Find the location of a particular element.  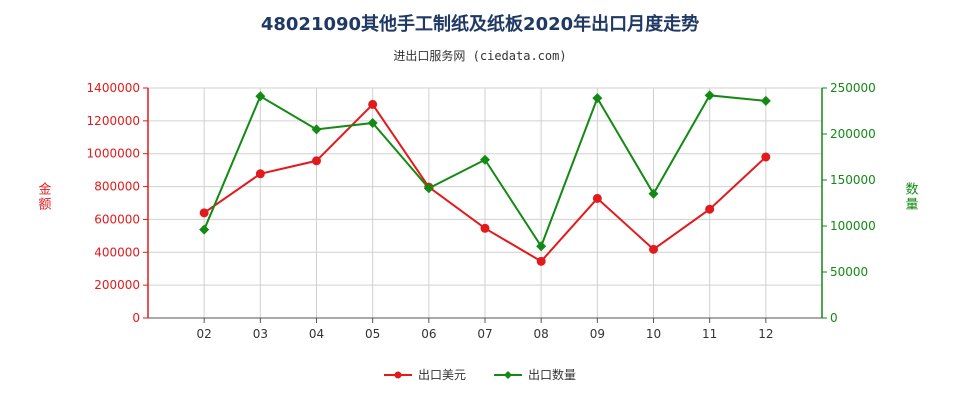

chart-subtitle: 进出口服务网 (ciedata.com) is located at coordinates (480, 56).